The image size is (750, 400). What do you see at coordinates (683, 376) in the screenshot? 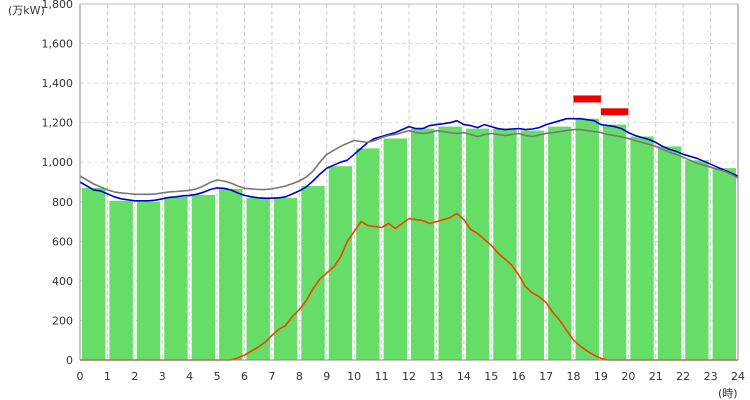
I see `x-tick-label: 22` at bounding box center [683, 376].